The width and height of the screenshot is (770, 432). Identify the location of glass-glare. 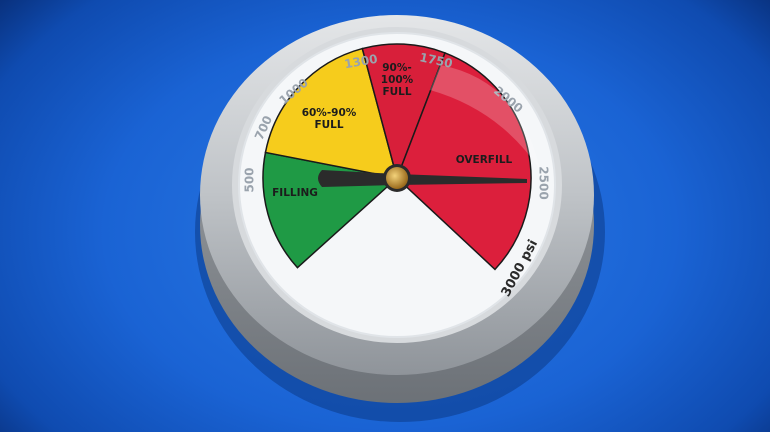
(485, 117).